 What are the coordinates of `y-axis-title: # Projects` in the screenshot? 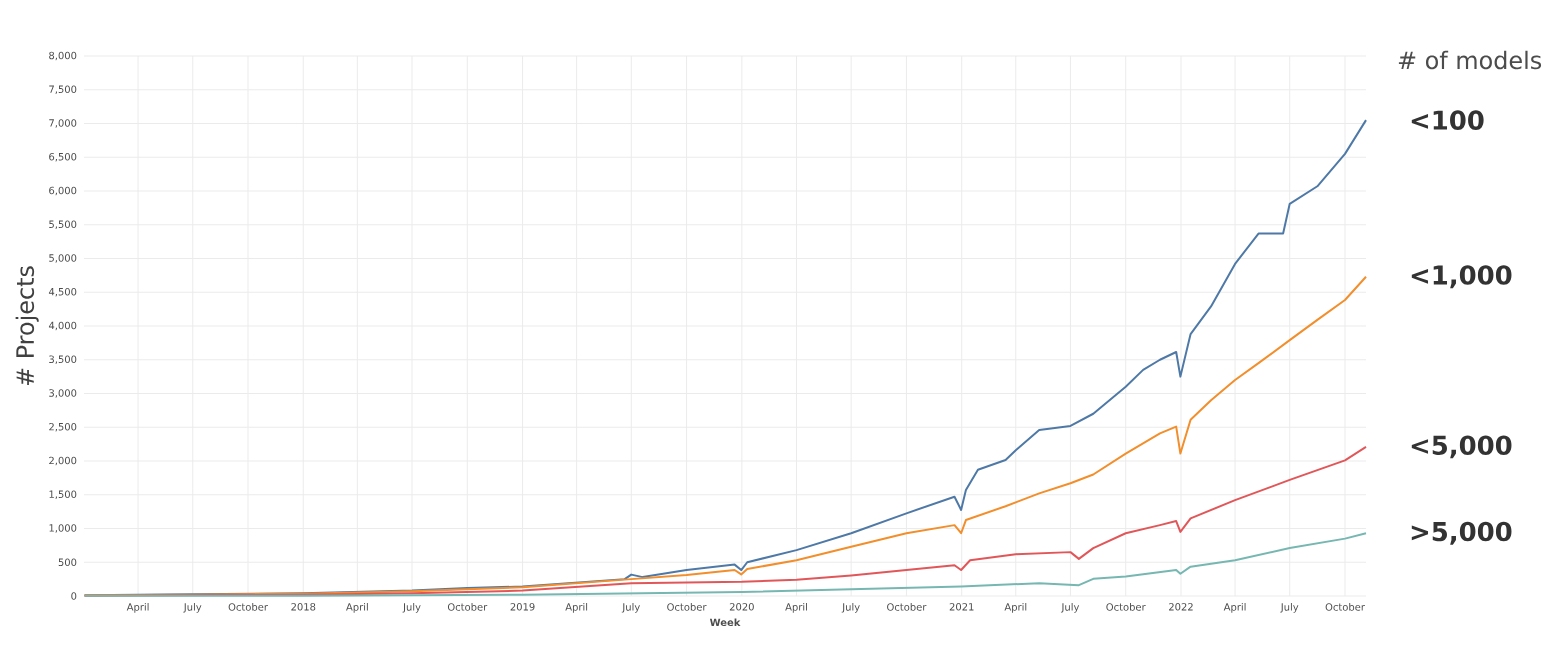 It's located at (27, 326).